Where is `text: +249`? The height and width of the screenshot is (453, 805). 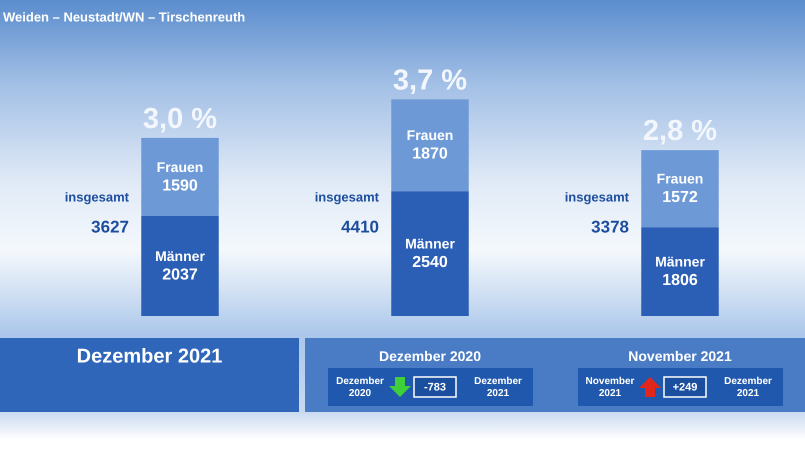
text: +249 is located at coordinates (685, 388).